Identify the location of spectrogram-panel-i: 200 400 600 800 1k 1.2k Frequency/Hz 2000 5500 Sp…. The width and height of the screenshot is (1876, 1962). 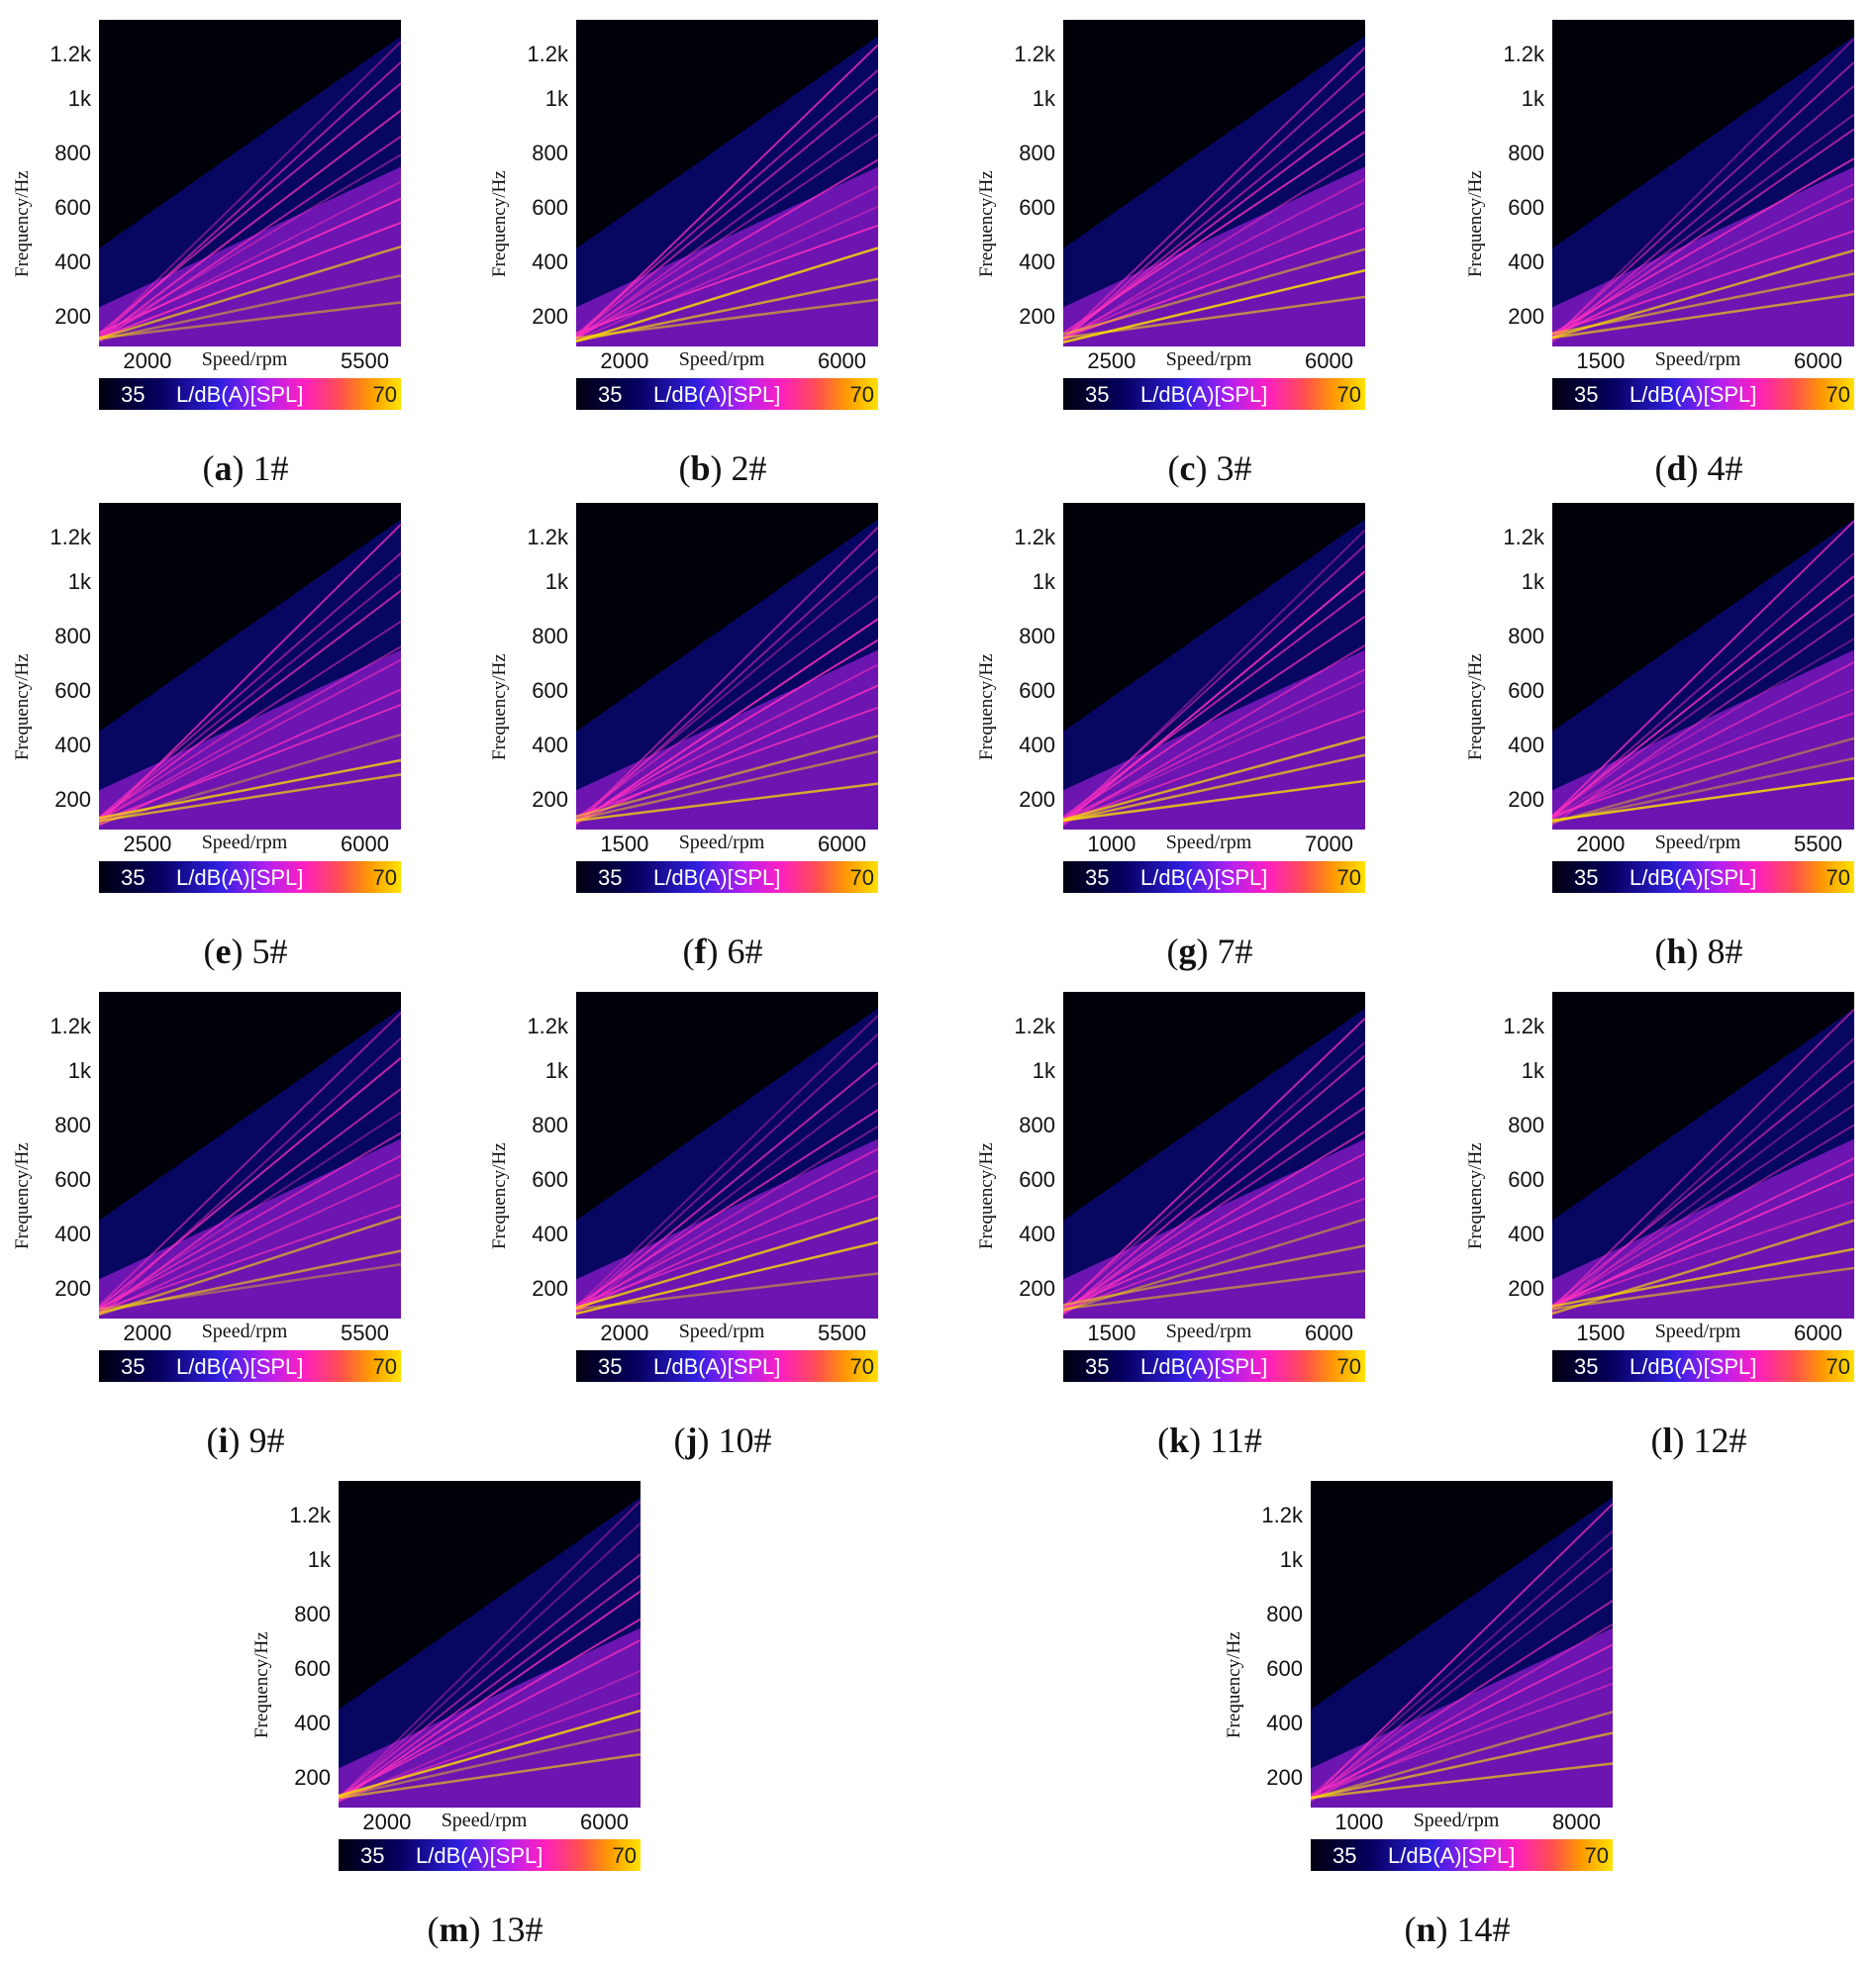
(242, 1229).